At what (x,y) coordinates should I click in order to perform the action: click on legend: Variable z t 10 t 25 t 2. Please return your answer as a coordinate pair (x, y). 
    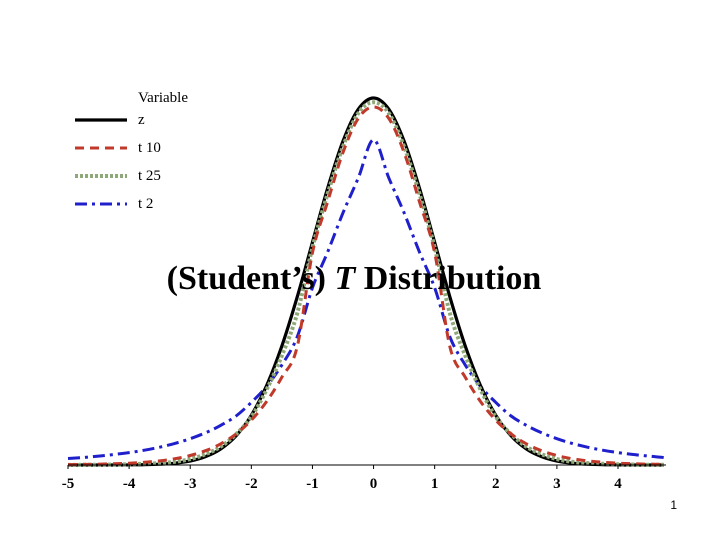
    Looking at the image, I should click on (131, 151).